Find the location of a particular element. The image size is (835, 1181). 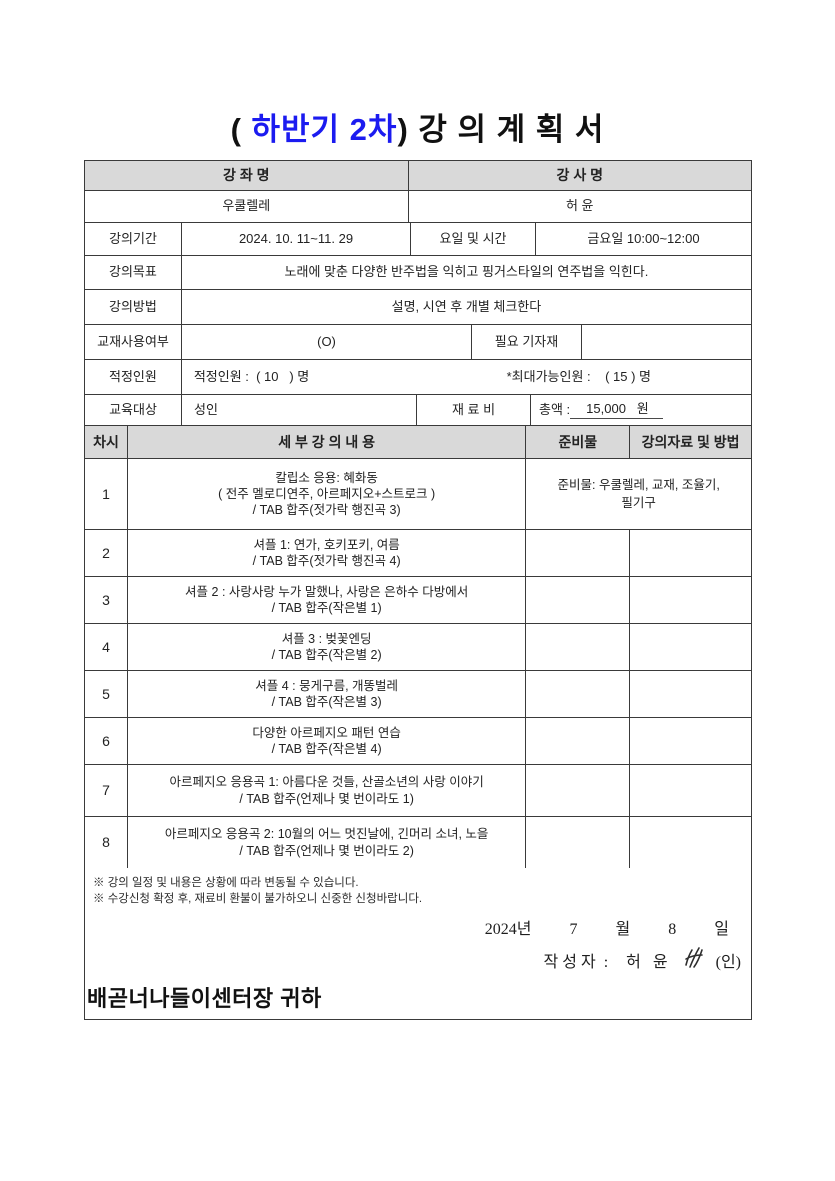

equipment-value is located at coordinates (666, 342).